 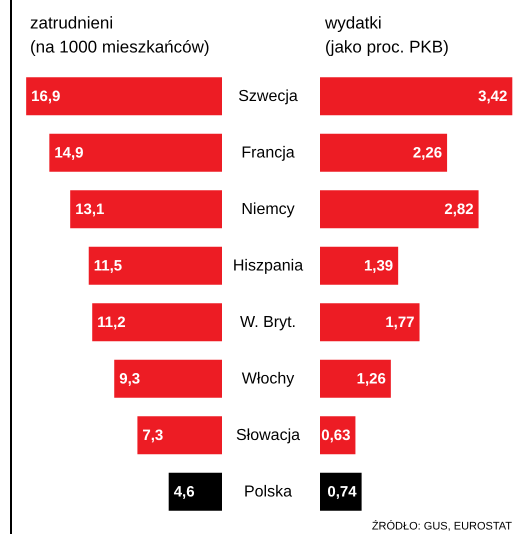 I want to click on data-label: 1,39, so click(x=379, y=265).